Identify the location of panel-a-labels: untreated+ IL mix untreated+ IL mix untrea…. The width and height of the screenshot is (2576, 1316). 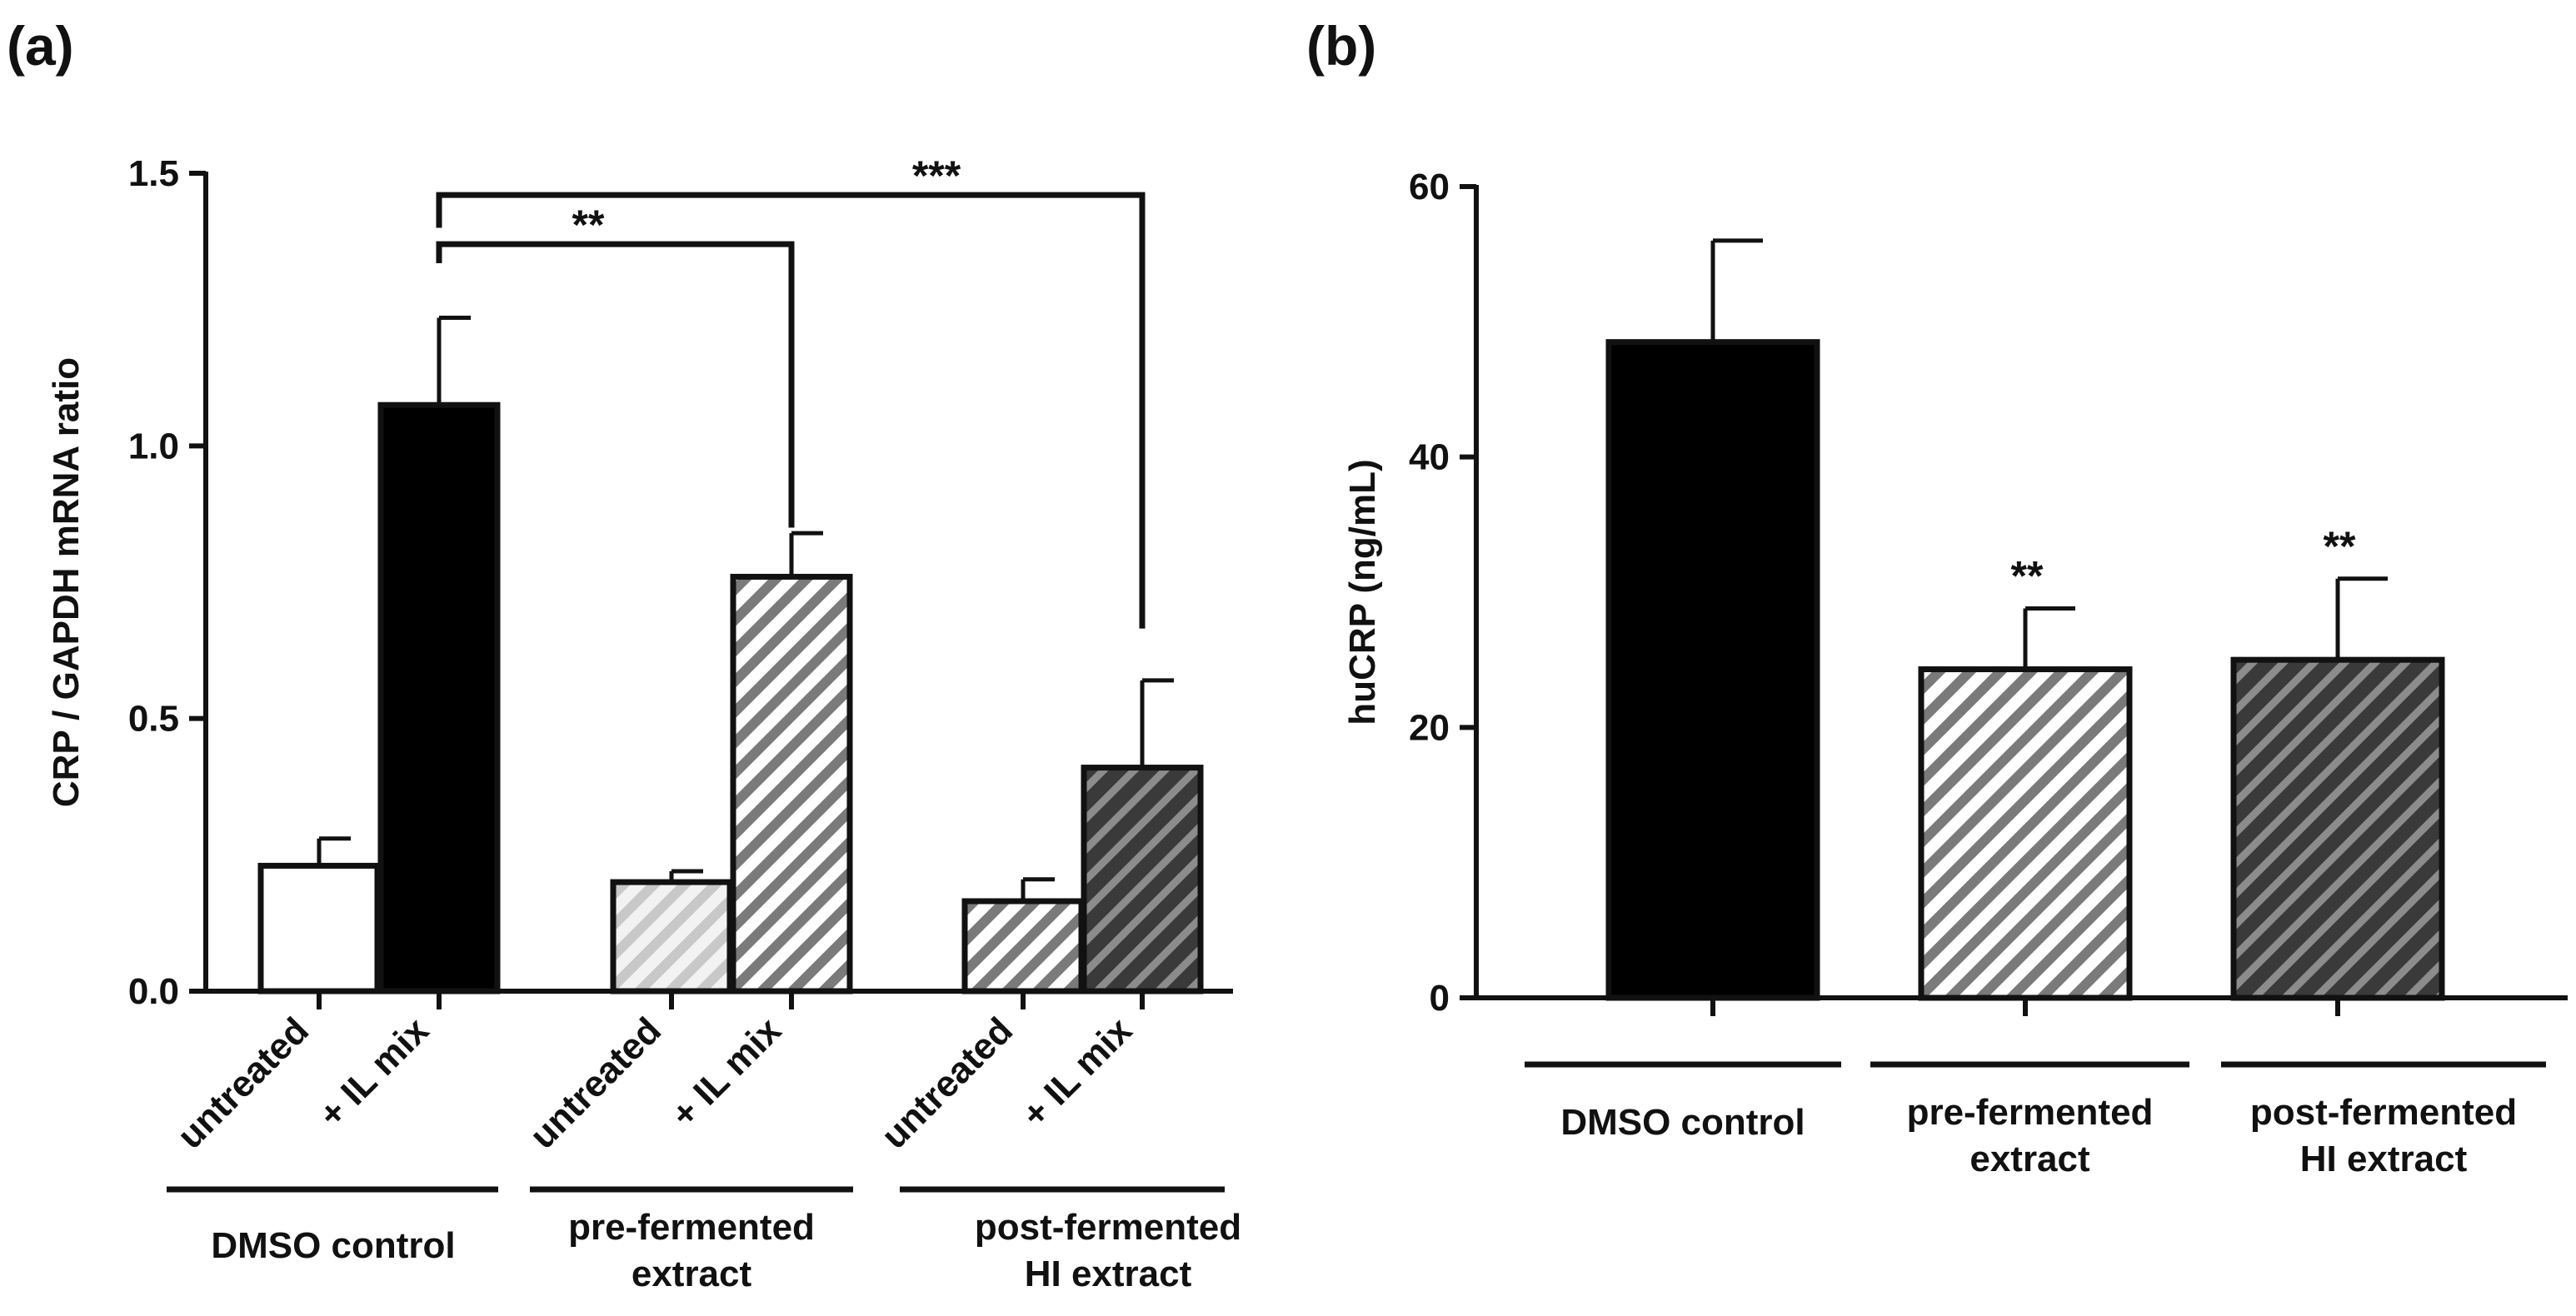
(704, 1151).